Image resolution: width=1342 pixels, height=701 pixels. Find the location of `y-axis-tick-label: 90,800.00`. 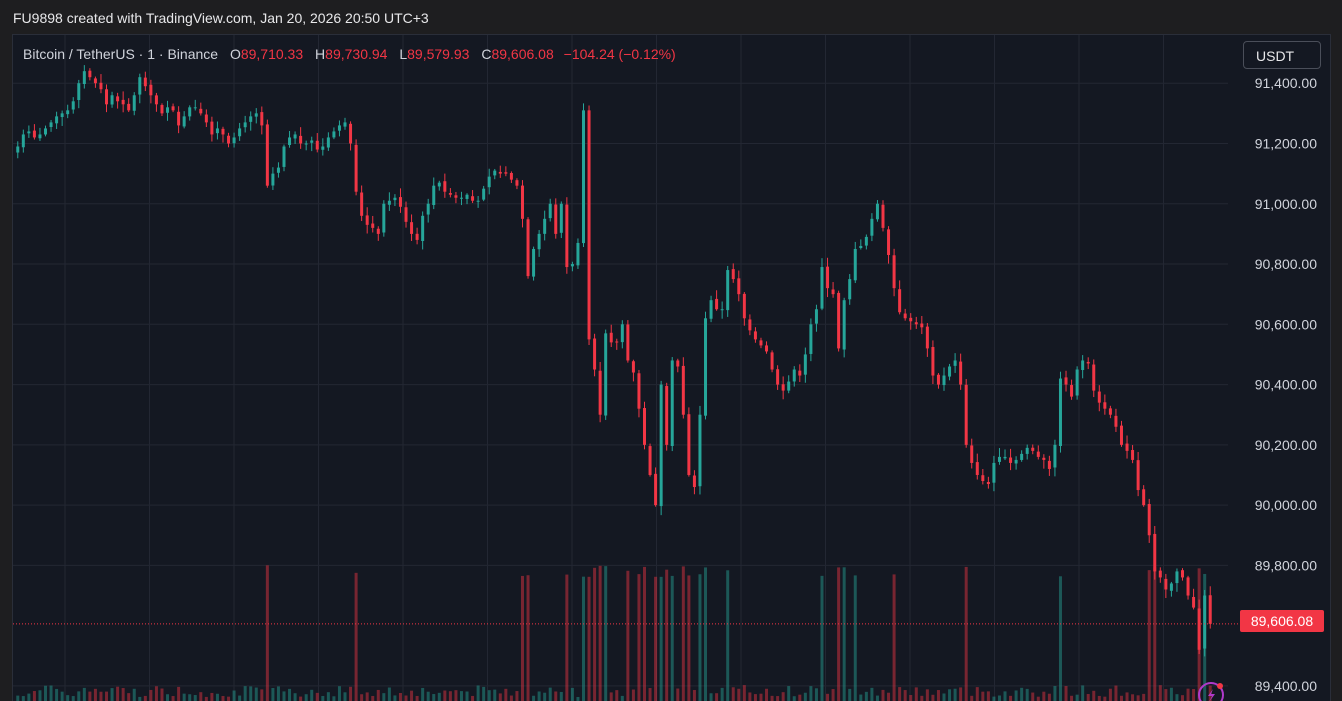

y-axis-tick-label: 90,800.00 is located at coordinates (1286, 264).